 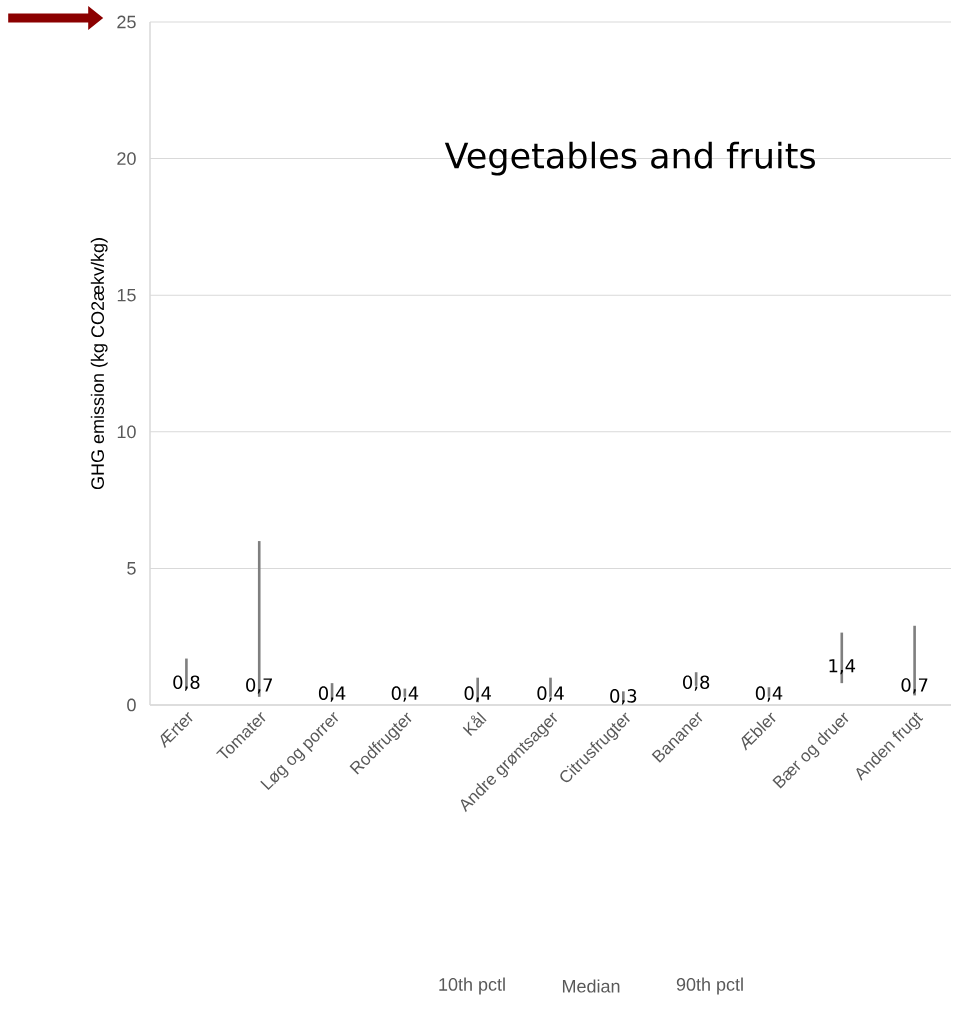 I want to click on text: Vegetables and fruits, so click(x=629, y=158).